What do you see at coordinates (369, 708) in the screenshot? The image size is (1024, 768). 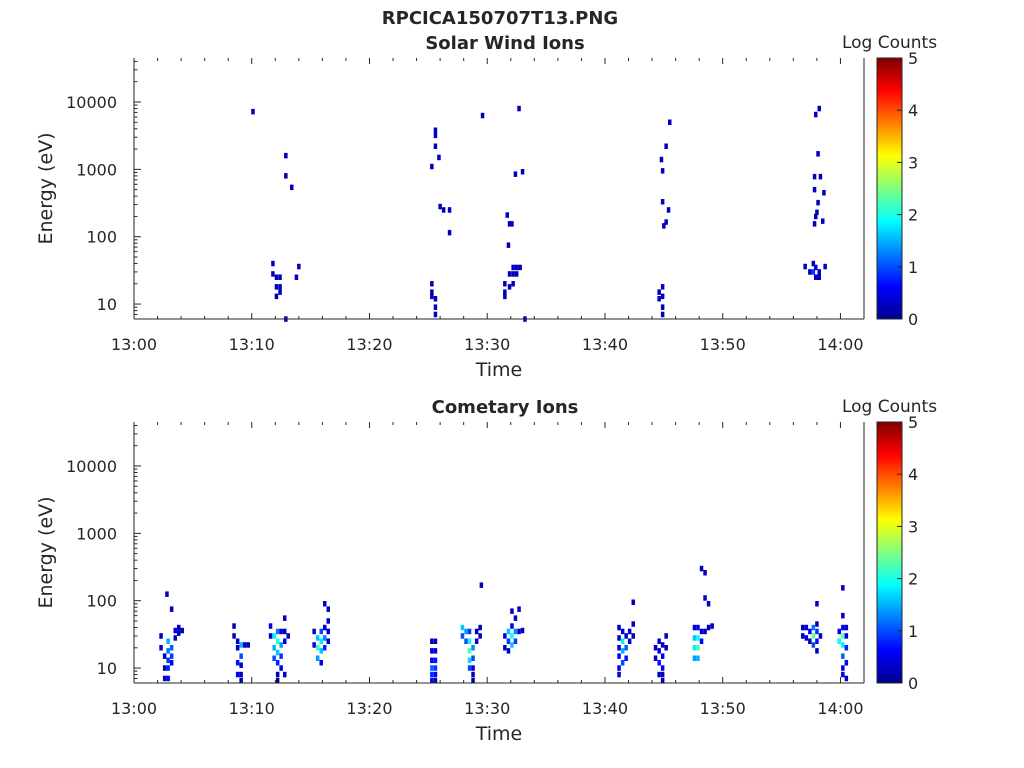 I see `x-tick-label: 13:20` at bounding box center [369, 708].